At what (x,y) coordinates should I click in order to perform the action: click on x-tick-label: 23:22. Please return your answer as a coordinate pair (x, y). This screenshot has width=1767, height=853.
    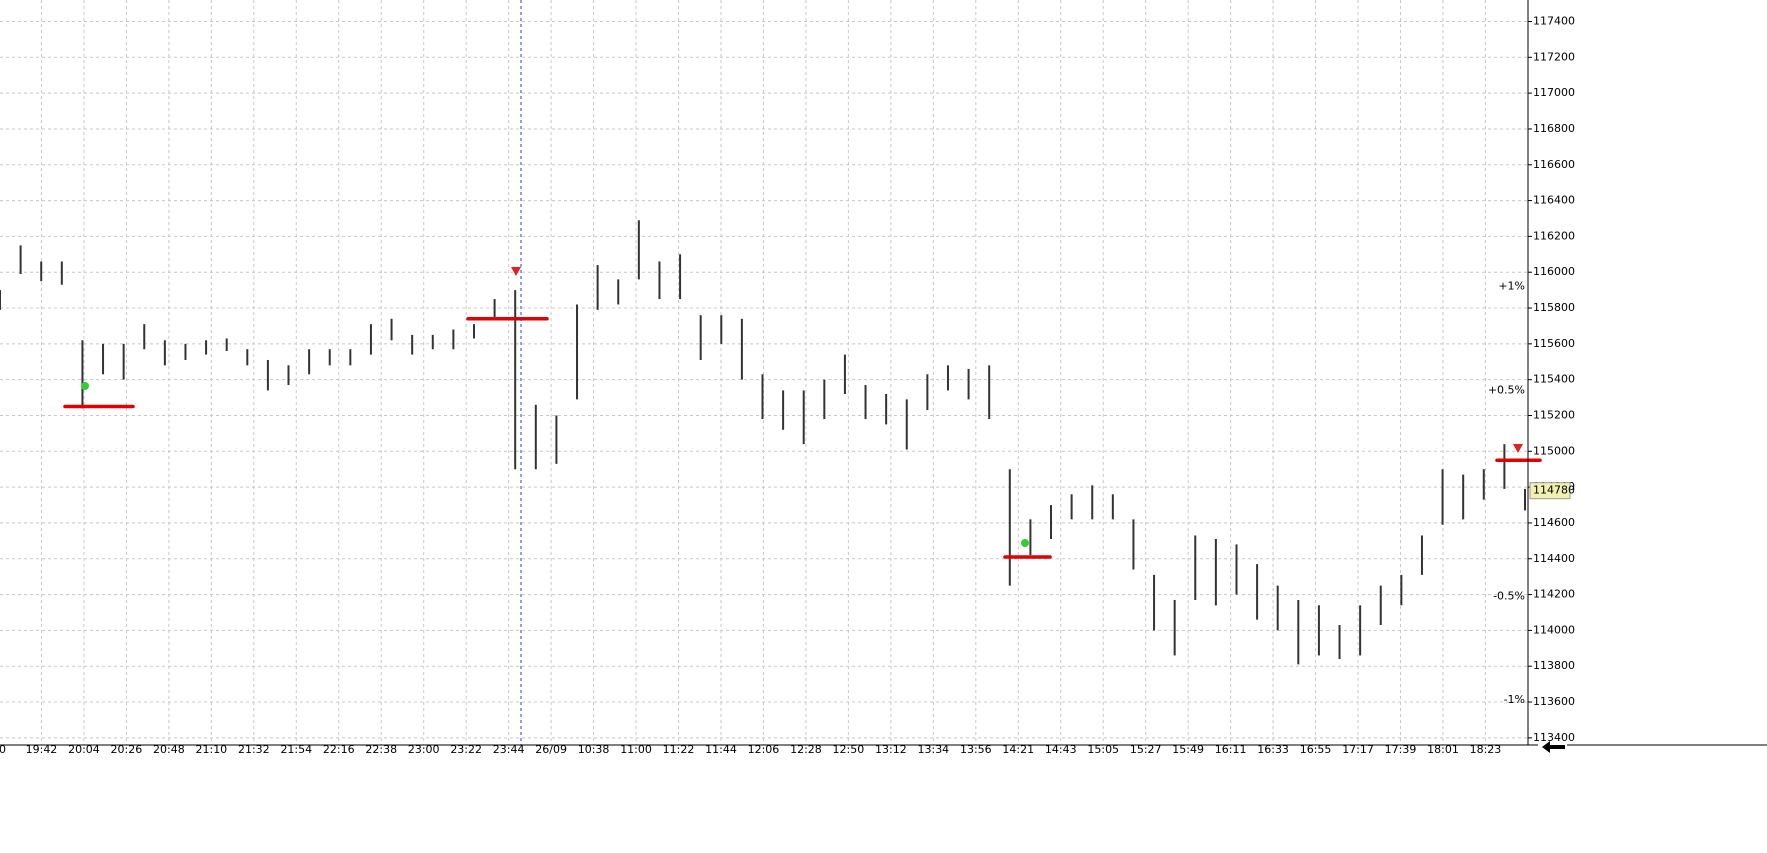
    Looking at the image, I should click on (466, 749).